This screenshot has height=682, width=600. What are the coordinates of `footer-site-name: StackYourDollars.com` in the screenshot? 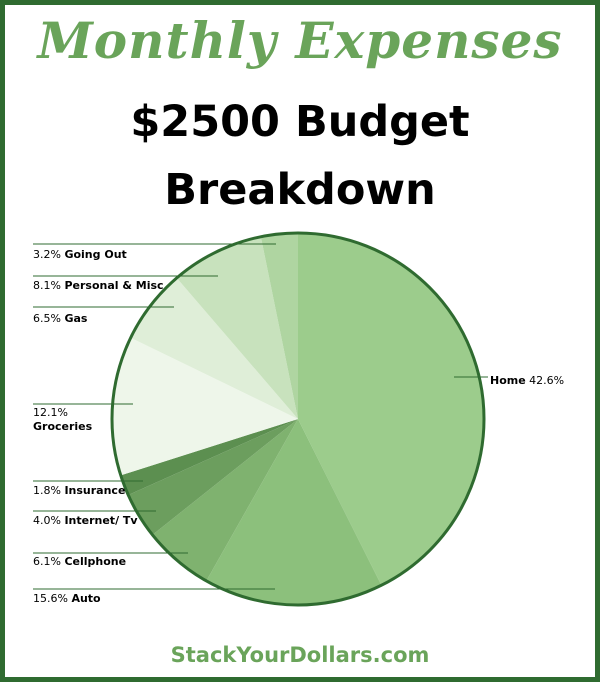 It's located at (300, 655).